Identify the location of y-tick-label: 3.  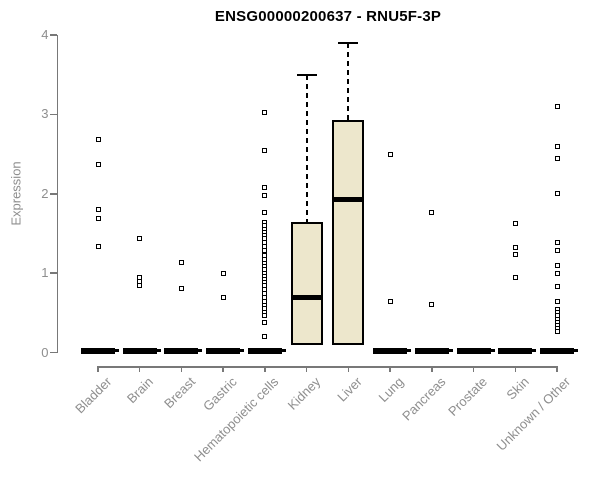
(45, 114).